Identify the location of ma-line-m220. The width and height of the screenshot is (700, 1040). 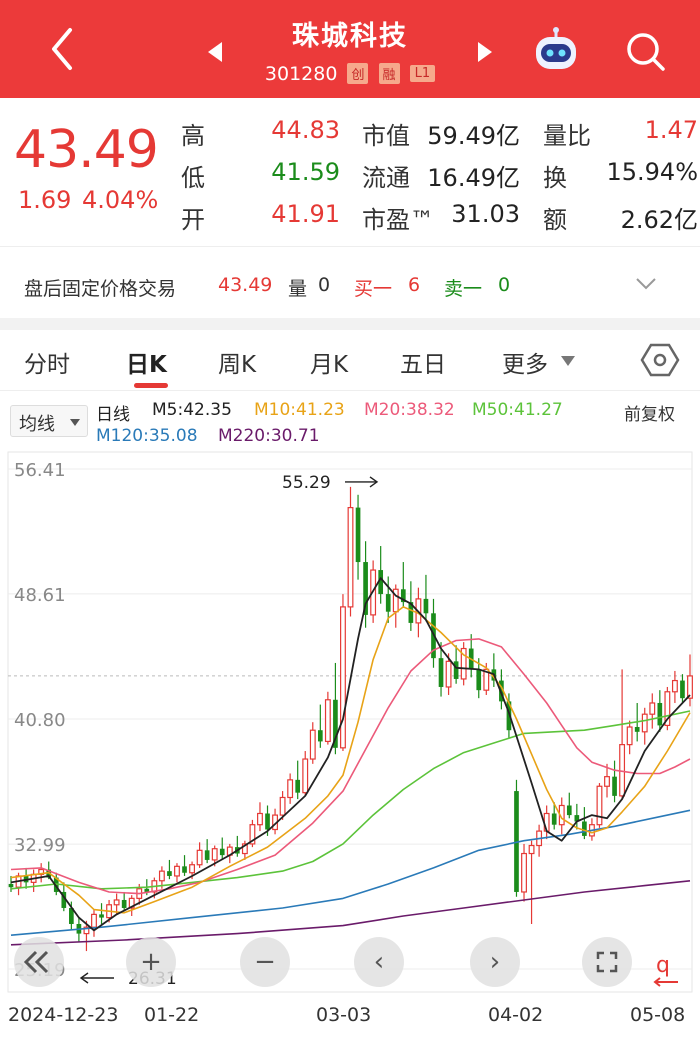
(350, 913).